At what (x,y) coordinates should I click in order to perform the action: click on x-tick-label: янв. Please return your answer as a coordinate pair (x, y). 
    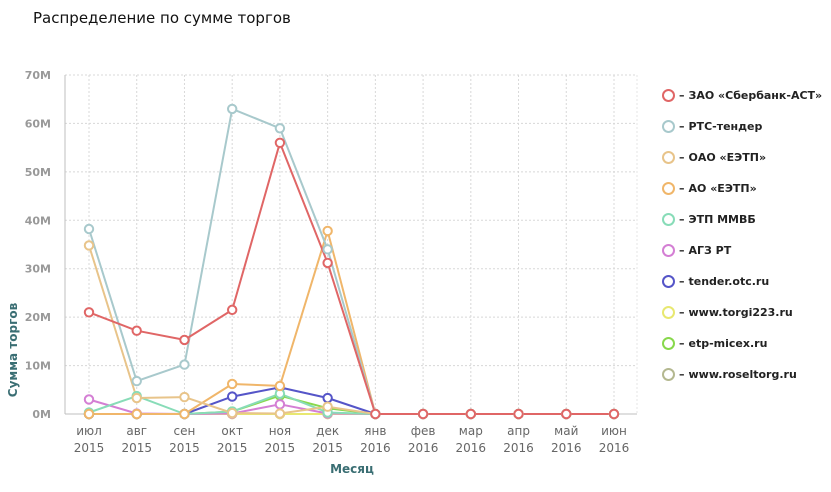
    Looking at the image, I should click on (375, 431).